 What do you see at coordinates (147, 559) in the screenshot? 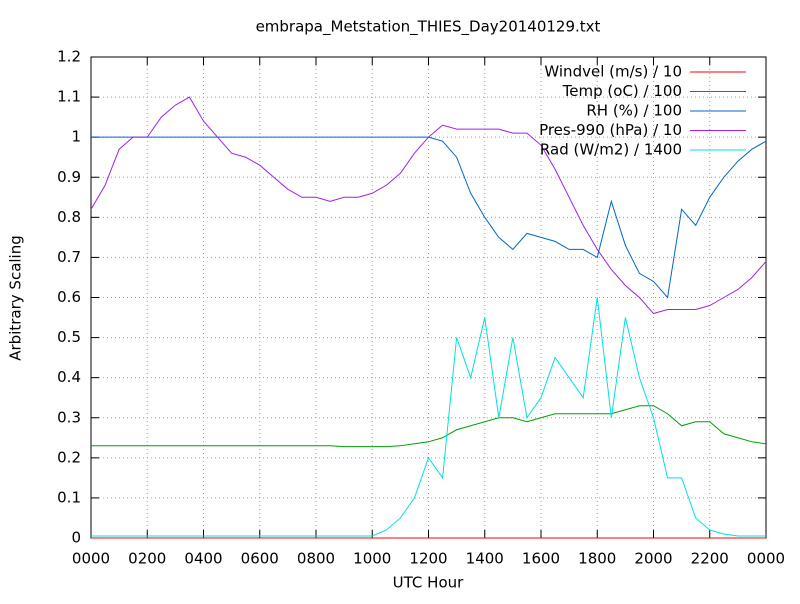
I see `x-tick-label: 0200` at bounding box center [147, 559].